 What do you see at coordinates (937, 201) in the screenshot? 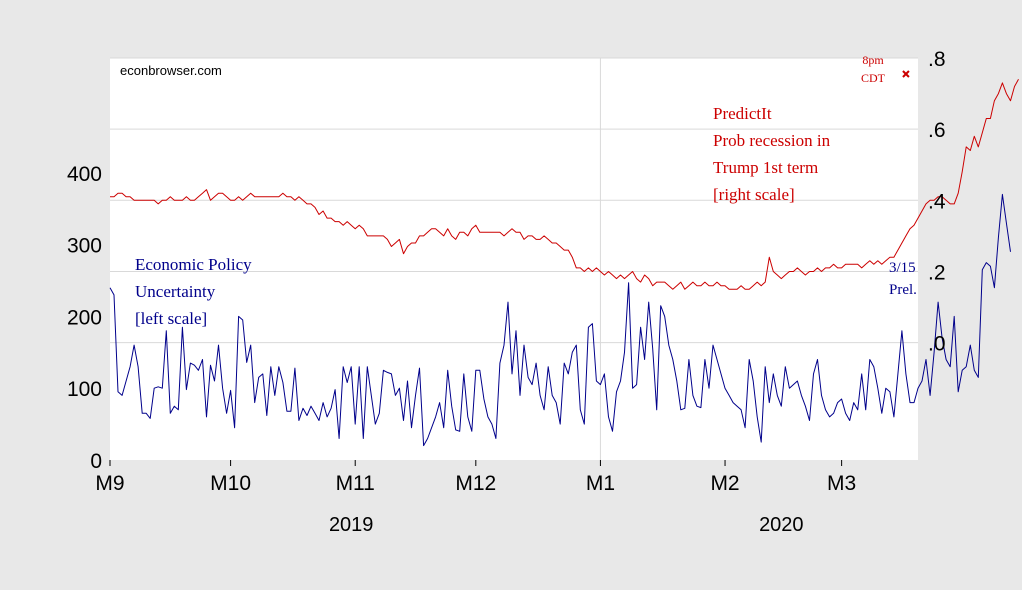
I see `right-tick-label: .4` at bounding box center [937, 201].